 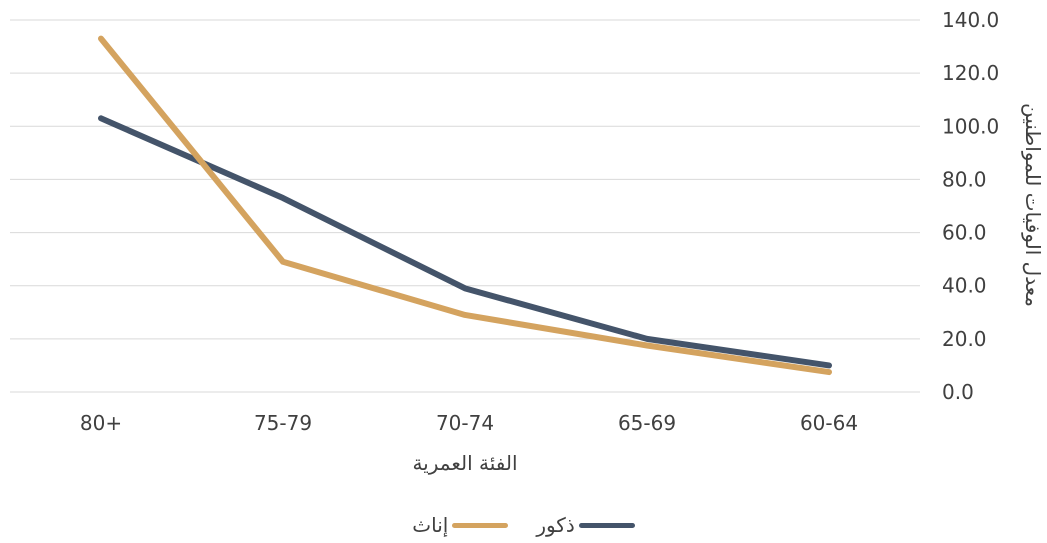 What do you see at coordinates (964, 179) in the screenshot?
I see `y-tick-label: 80.0` at bounding box center [964, 179].